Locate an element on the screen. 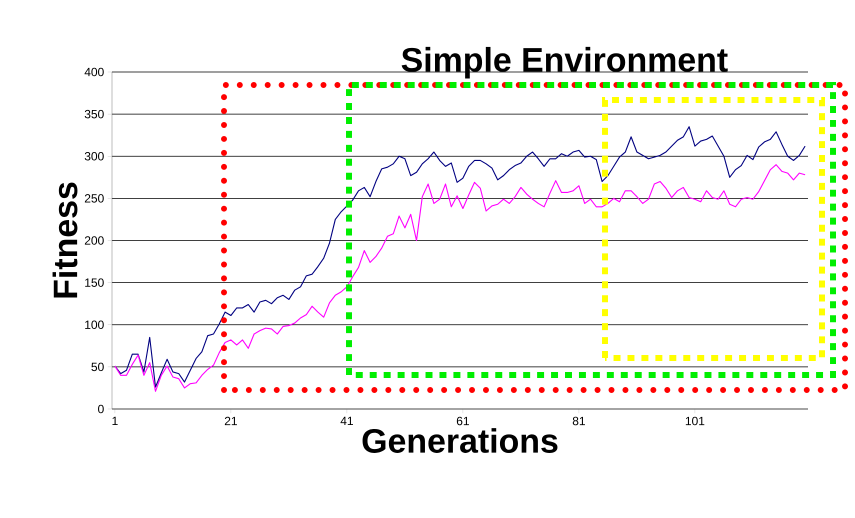 The height and width of the screenshot is (518, 855). y-tick-label: 0 is located at coordinates (101, 409).